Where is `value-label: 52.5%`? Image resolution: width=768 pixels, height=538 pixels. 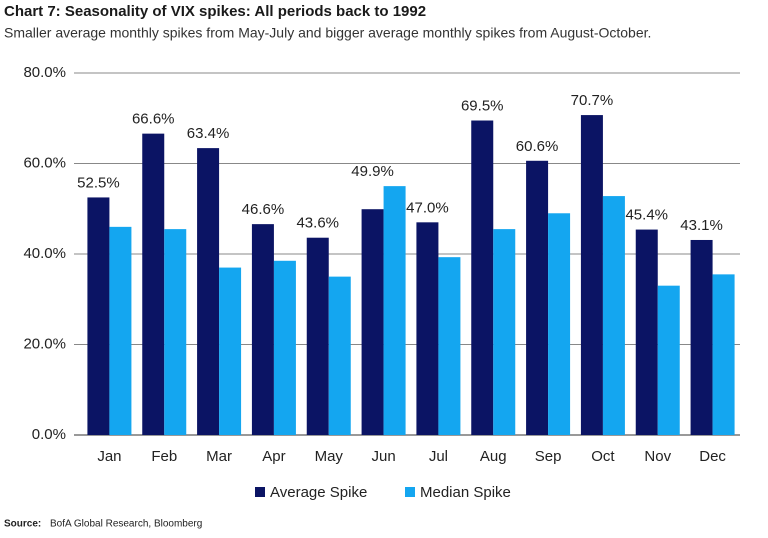 value-label: 52.5% is located at coordinates (98, 182).